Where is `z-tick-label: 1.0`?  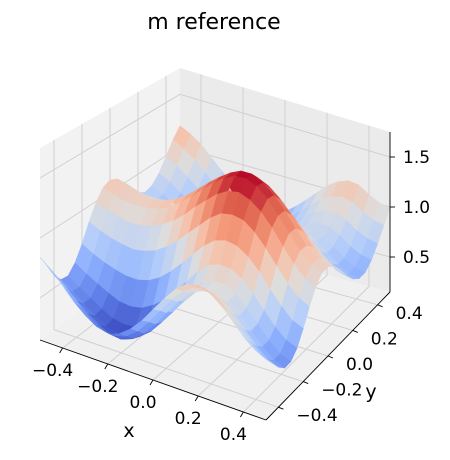 z-tick-label: 1.0 is located at coordinates (416, 208).